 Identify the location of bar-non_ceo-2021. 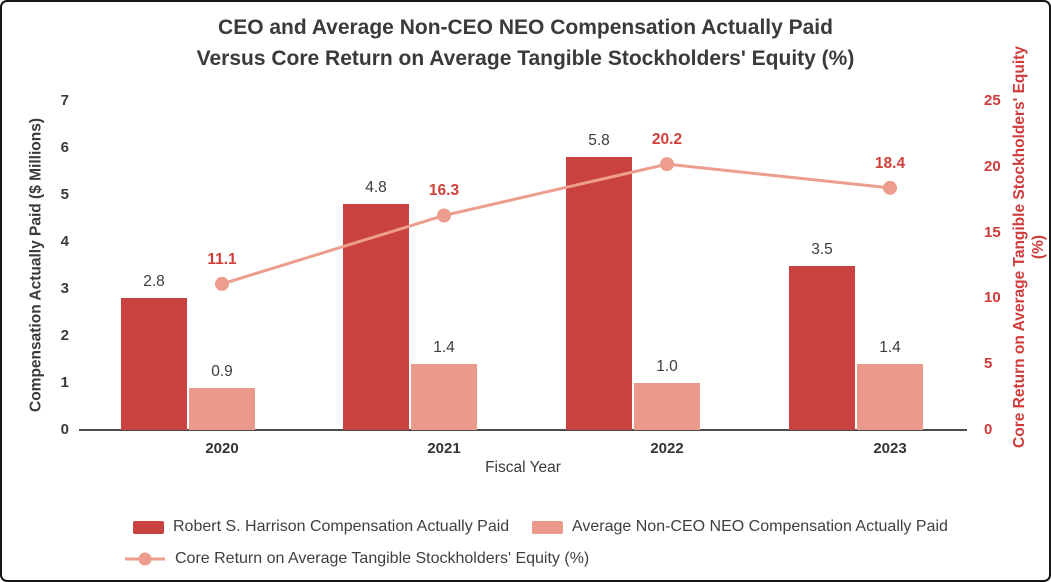
(444, 397).